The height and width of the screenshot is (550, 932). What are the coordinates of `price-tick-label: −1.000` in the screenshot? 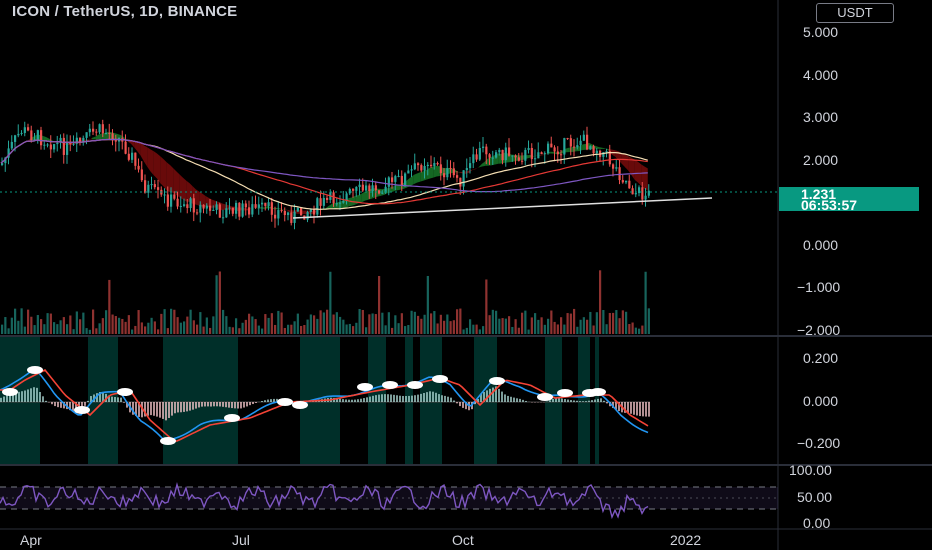 It's located at (818, 287).